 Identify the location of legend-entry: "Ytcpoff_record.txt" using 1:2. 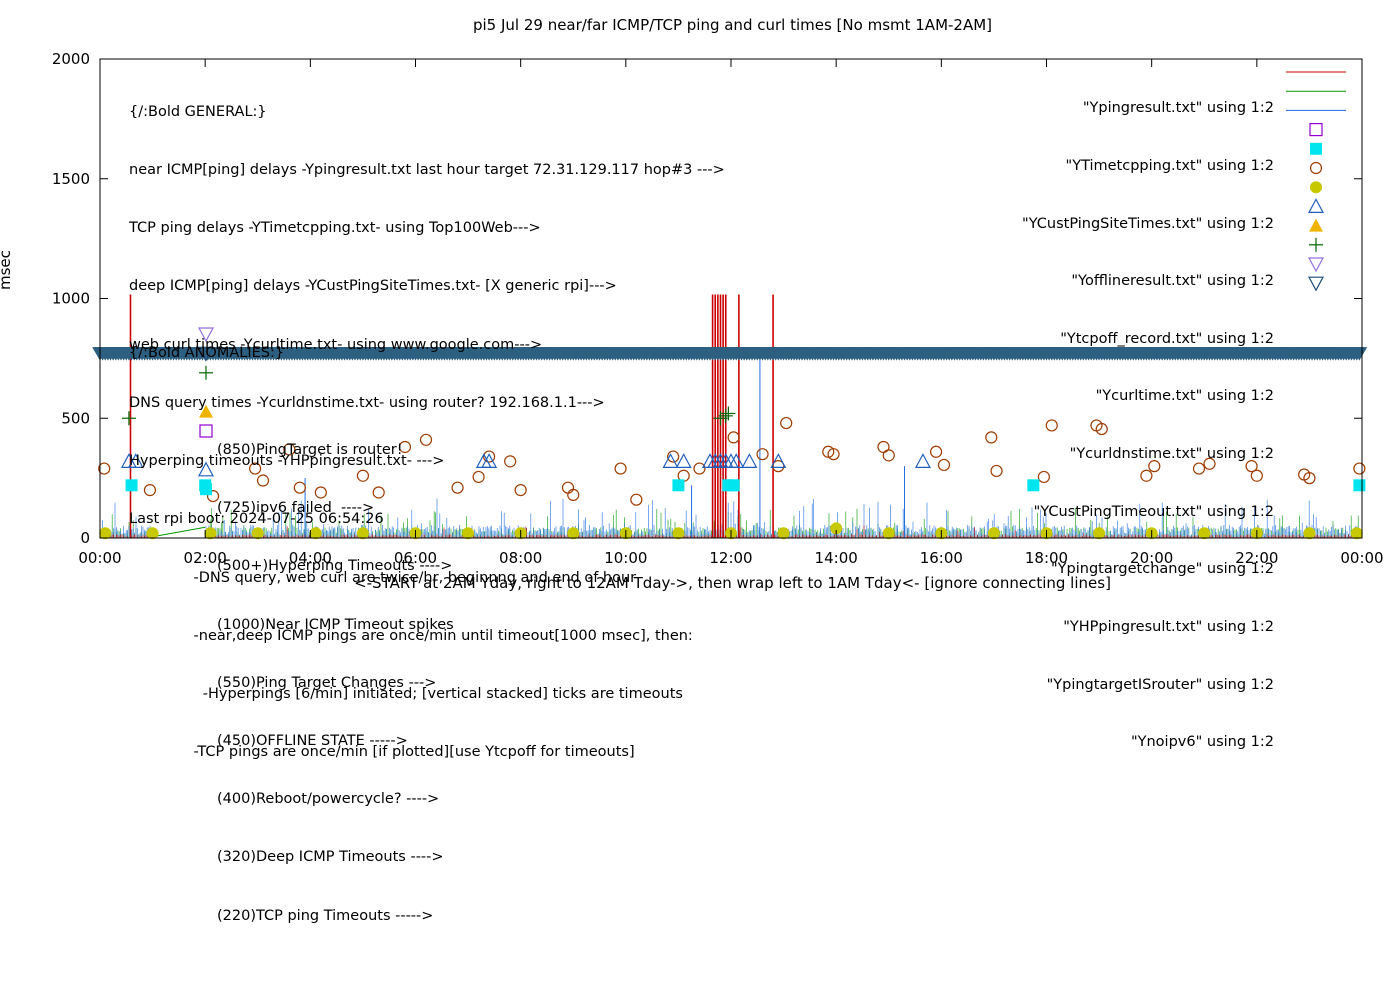
(1167, 338).